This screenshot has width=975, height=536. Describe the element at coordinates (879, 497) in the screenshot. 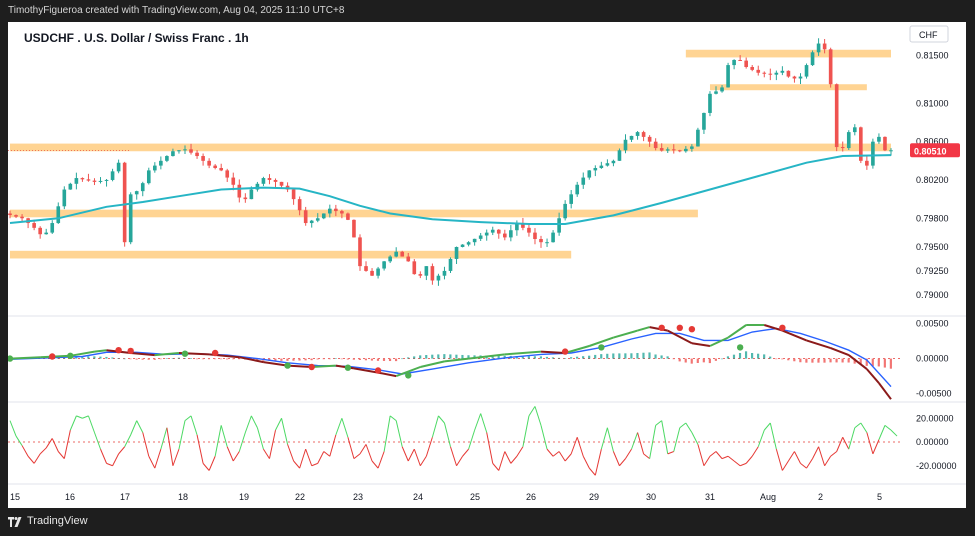

I see `time-tick-label: 5` at that location.